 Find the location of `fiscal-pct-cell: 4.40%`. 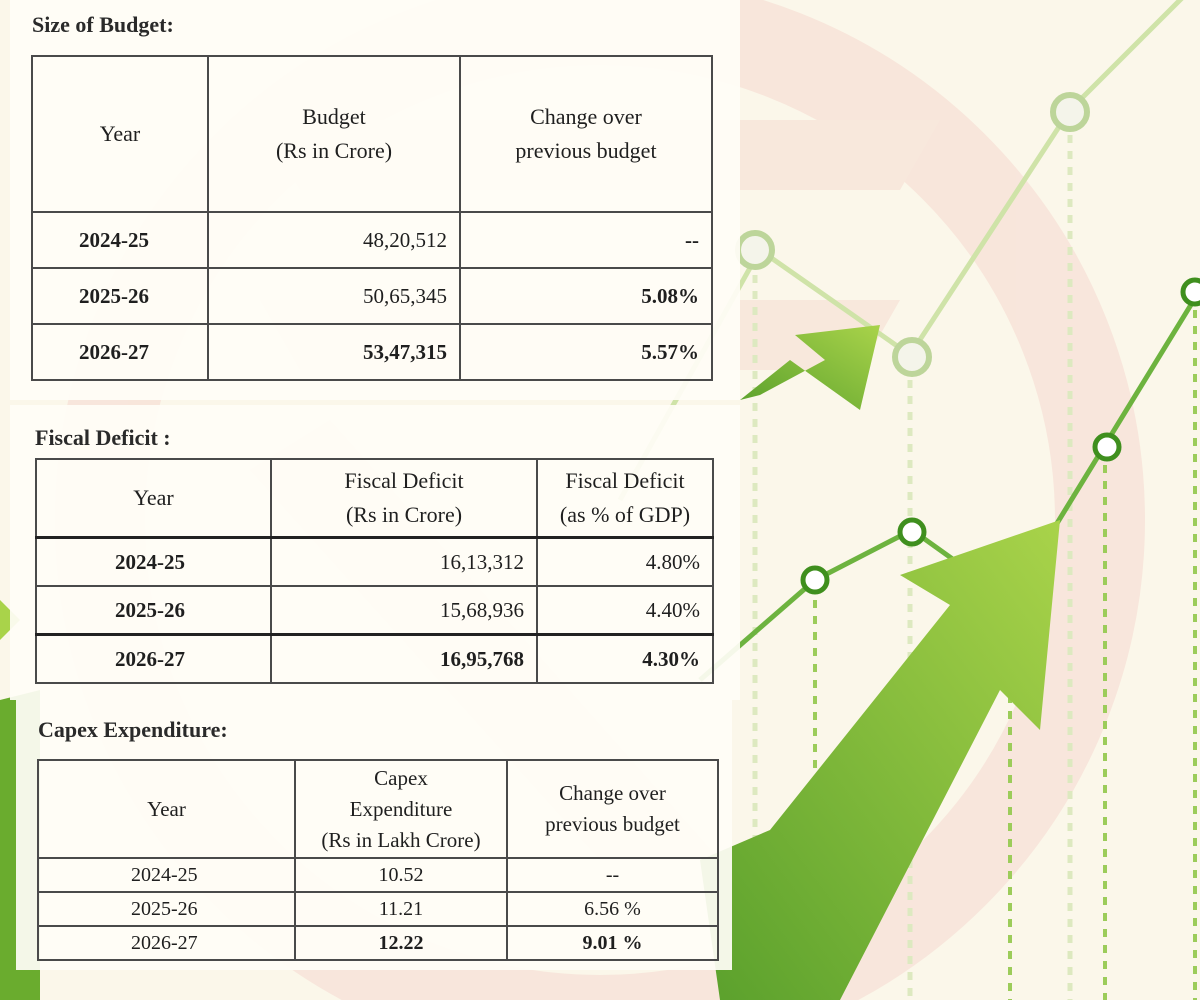

fiscal-pct-cell: 4.40% is located at coordinates (625, 610).